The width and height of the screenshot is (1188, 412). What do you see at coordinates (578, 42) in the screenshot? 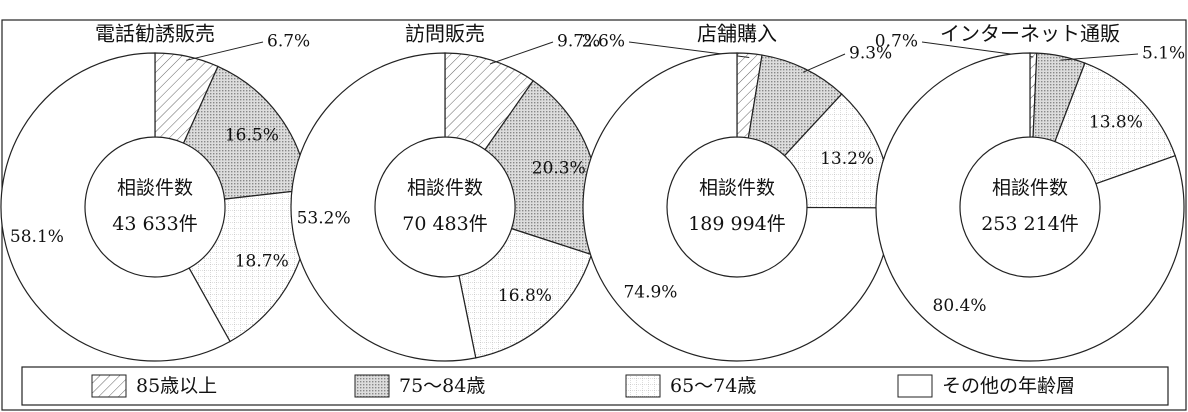
I see `data-label: 9.7%` at bounding box center [578, 42].